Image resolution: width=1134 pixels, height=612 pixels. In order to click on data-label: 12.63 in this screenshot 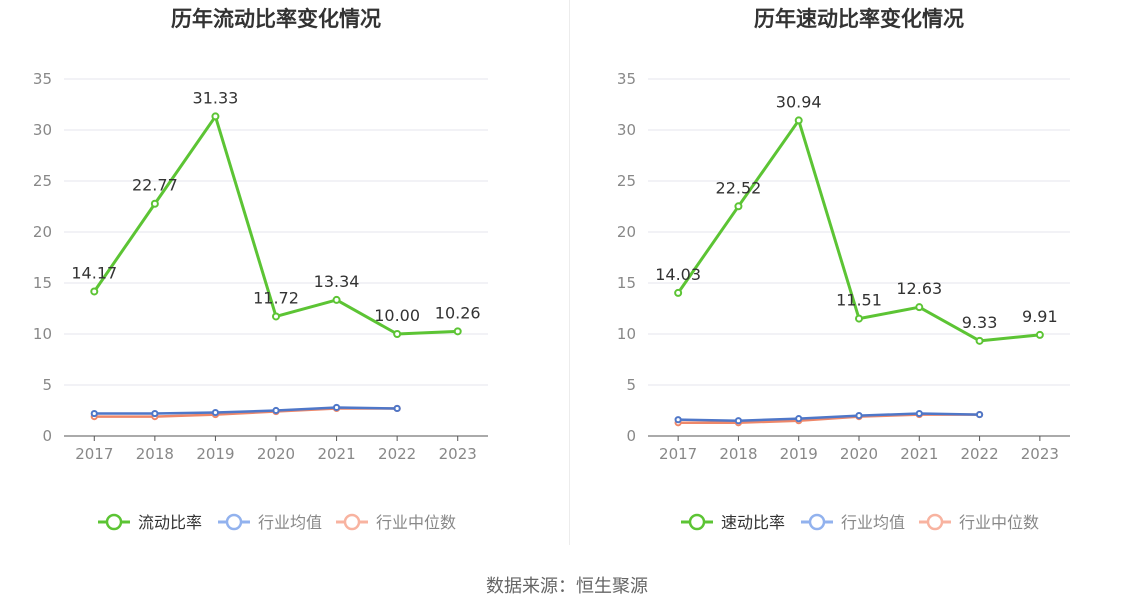, I will do `click(919, 288)`.